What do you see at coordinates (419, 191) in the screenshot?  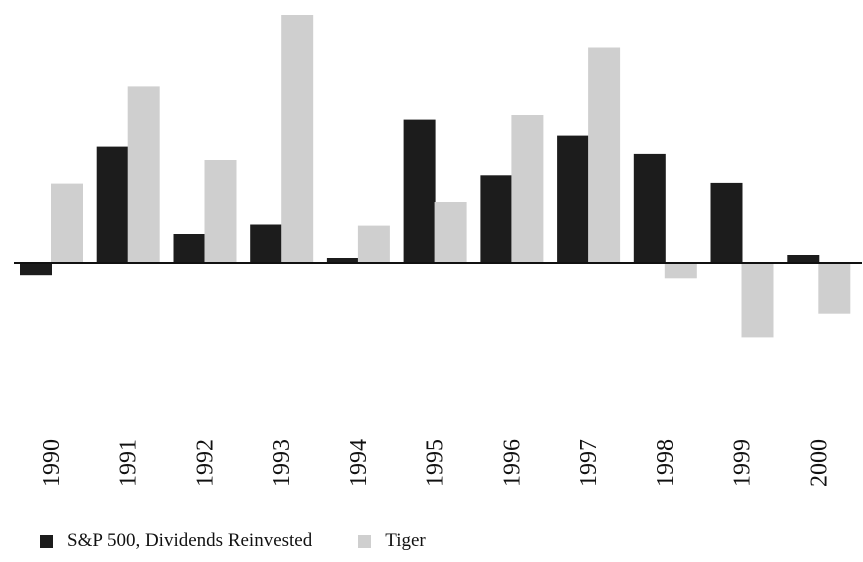 I see `bar-sp500-1995` at bounding box center [419, 191].